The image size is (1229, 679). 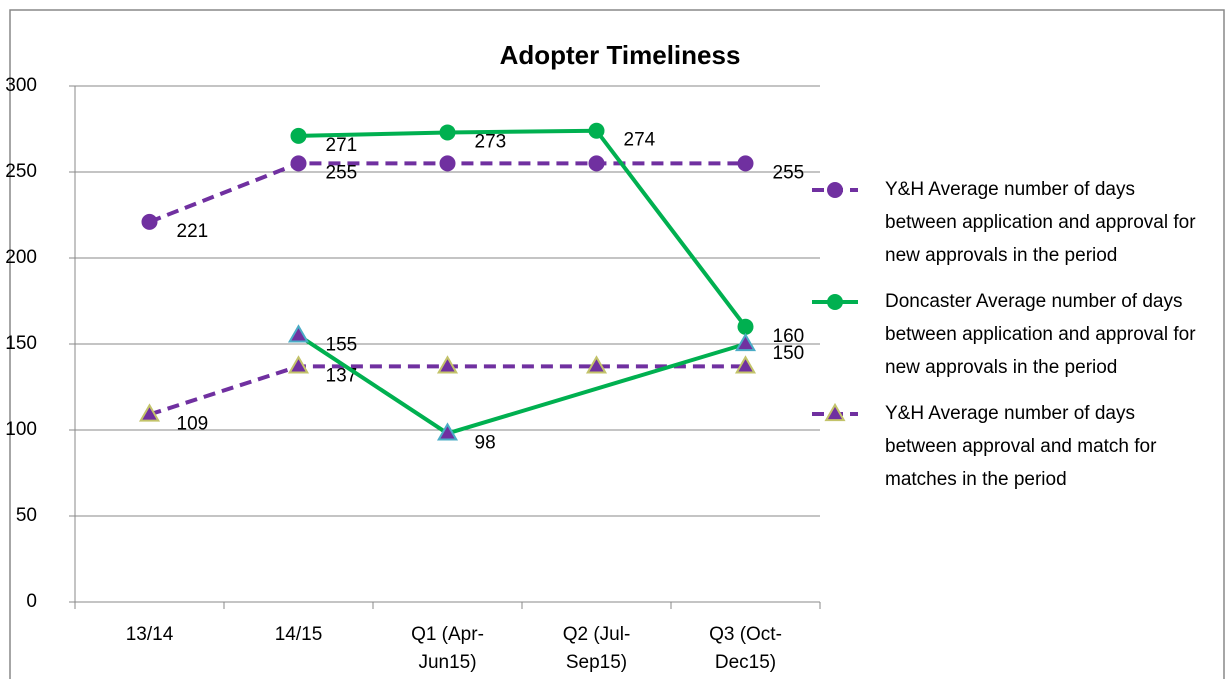 I want to click on data-label: 109, so click(x=193, y=424).